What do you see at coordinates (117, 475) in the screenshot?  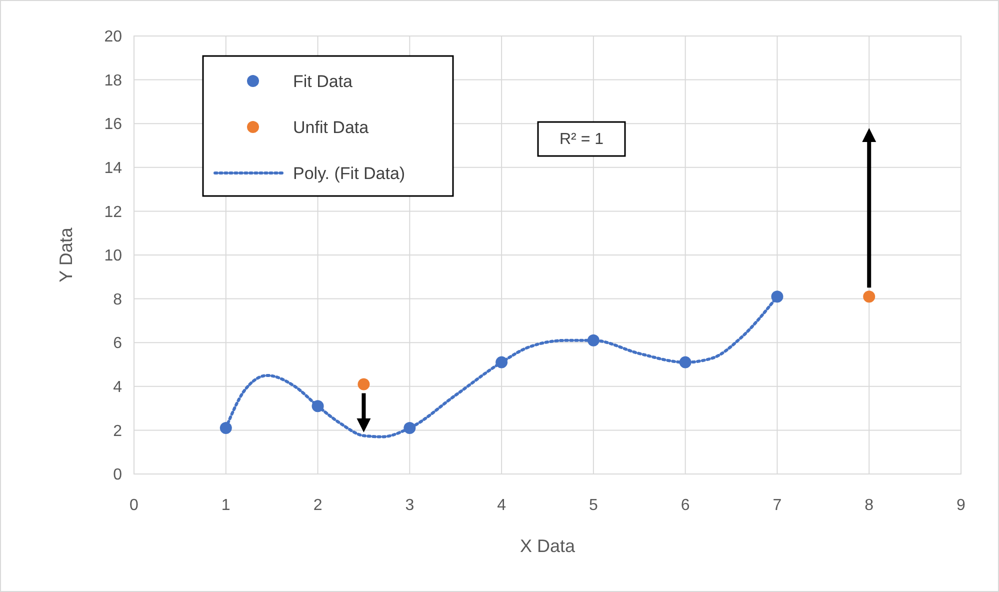 I see `y-tick-label: 0` at bounding box center [117, 475].